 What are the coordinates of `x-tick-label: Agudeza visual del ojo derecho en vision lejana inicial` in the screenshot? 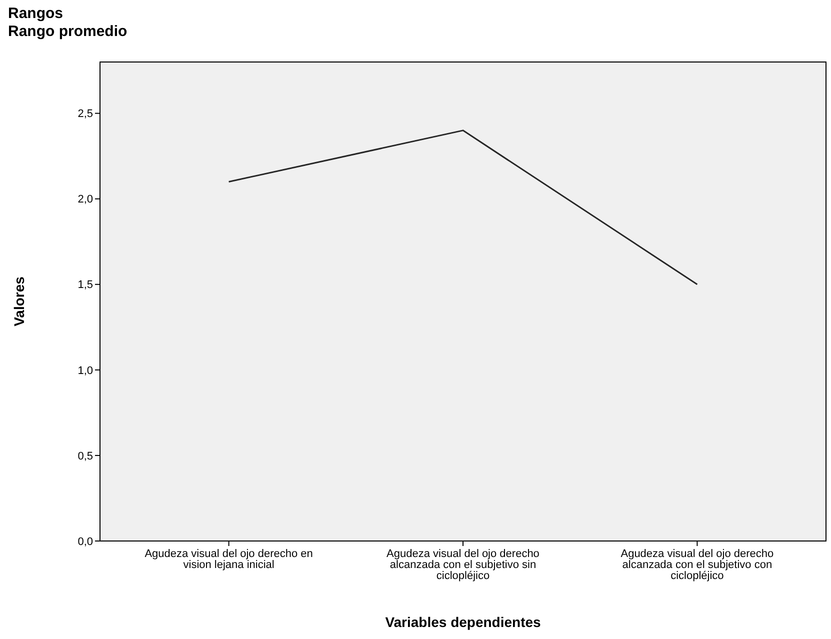 It's located at (228, 559).